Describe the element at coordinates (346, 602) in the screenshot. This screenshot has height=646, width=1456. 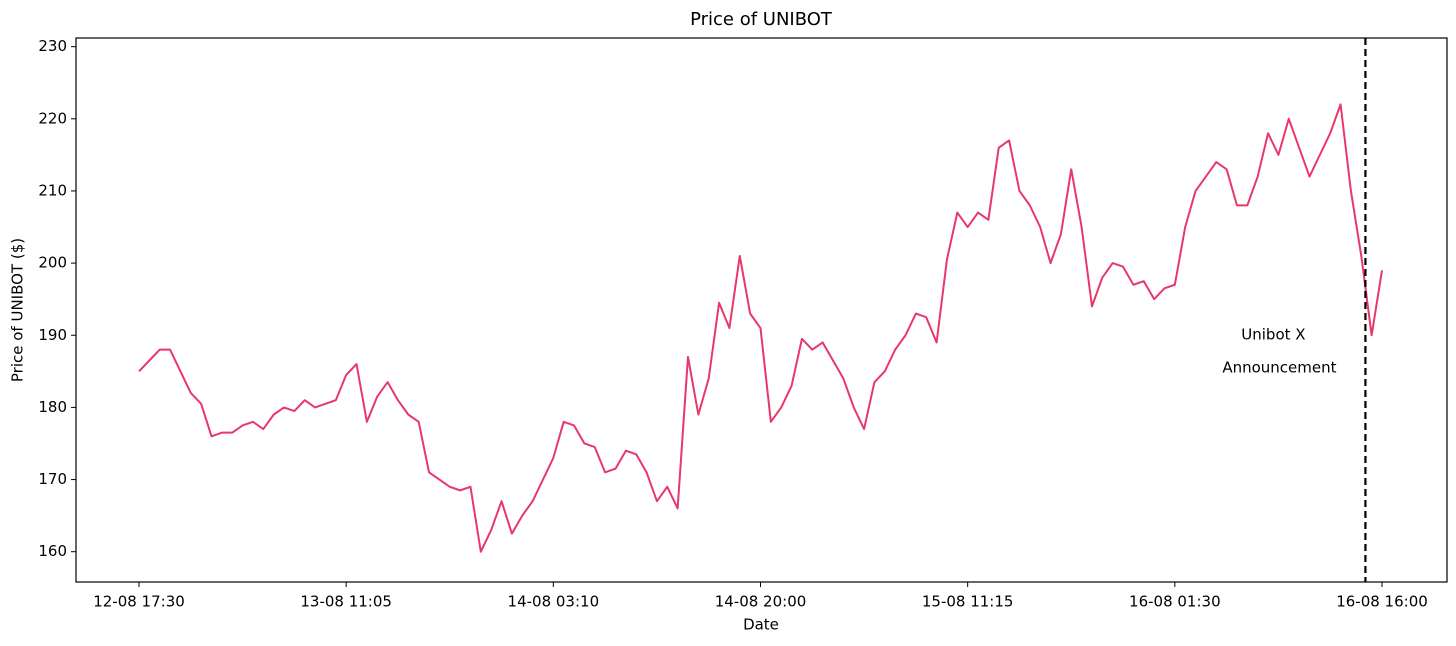
I see `x-tick-label: 13-08 11:05` at that location.